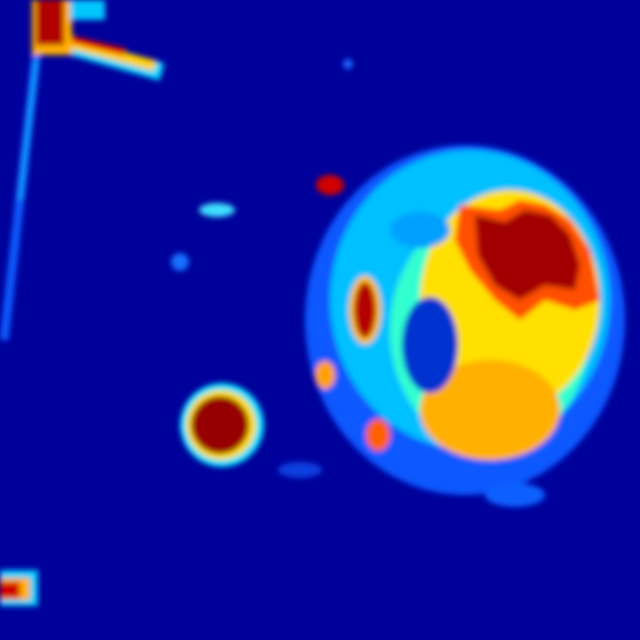 The image size is (640, 640). I want to click on cold-hole, so click(430, 345).